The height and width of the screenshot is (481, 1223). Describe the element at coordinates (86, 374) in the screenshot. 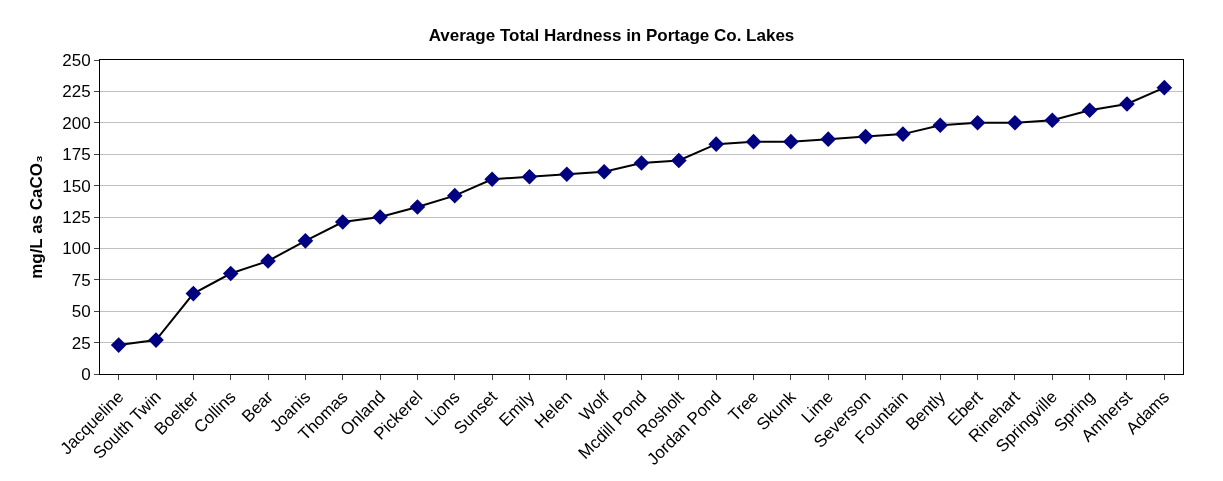

I see `y-tick-label: 0` at that location.